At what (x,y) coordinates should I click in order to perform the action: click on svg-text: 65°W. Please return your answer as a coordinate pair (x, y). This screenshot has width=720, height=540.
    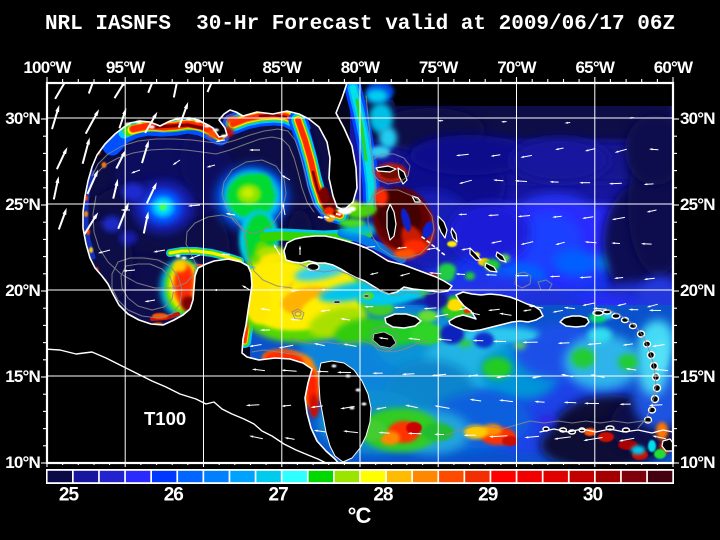
    Looking at the image, I should click on (596, 67).